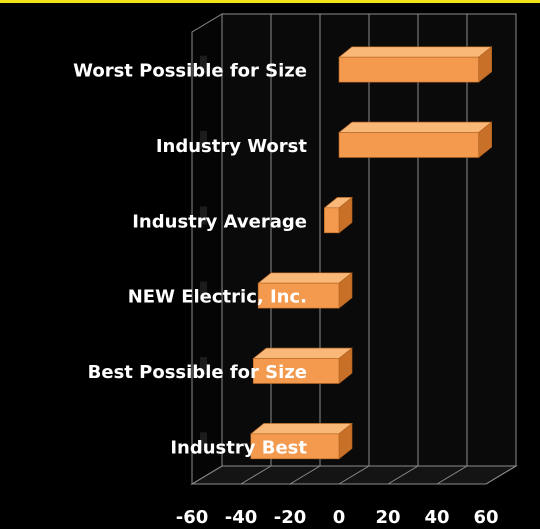 Image resolution: width=540 pixels, height=529 pixels. I want to click on category-label: Industry Best, so click(238, 447).